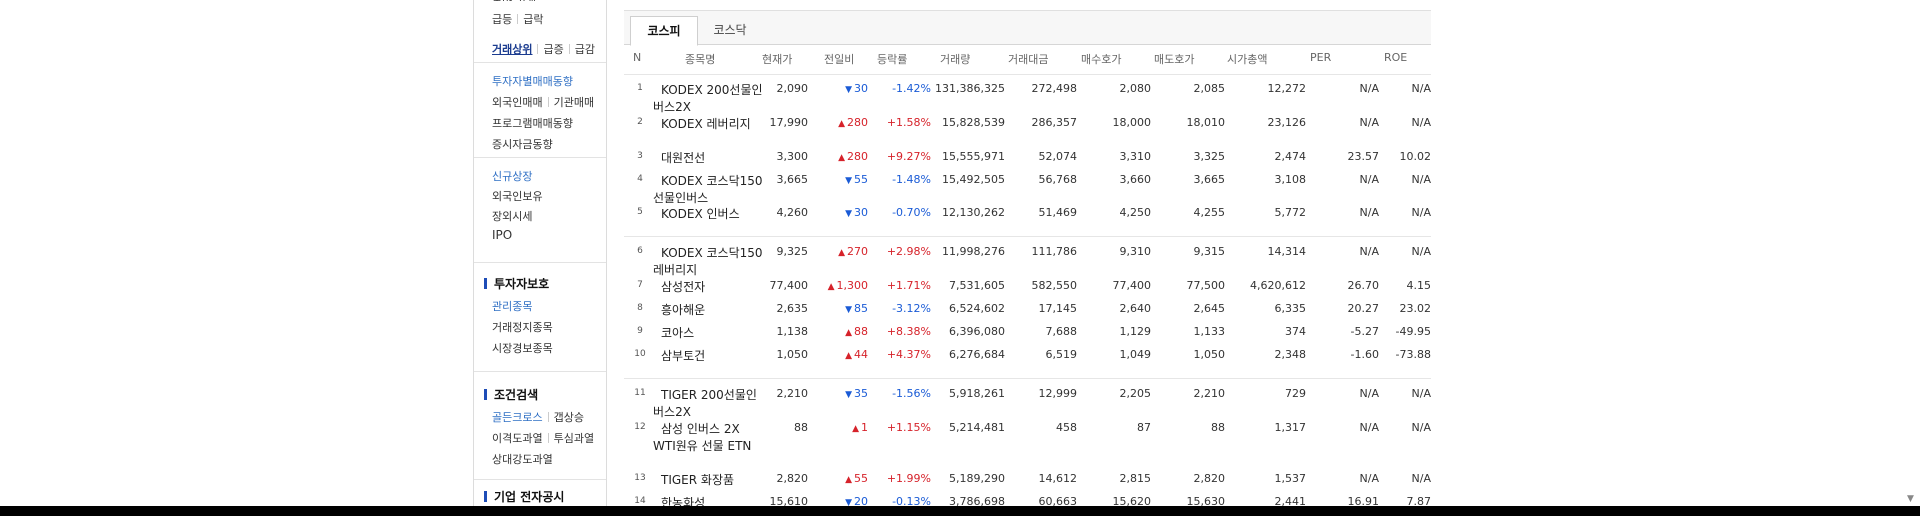 The image size is (1920, 516). What do you see at coordinates (841, 156) in the screenshot?
I see `price-change: ▲ 280` at bounding box center [841, 156].